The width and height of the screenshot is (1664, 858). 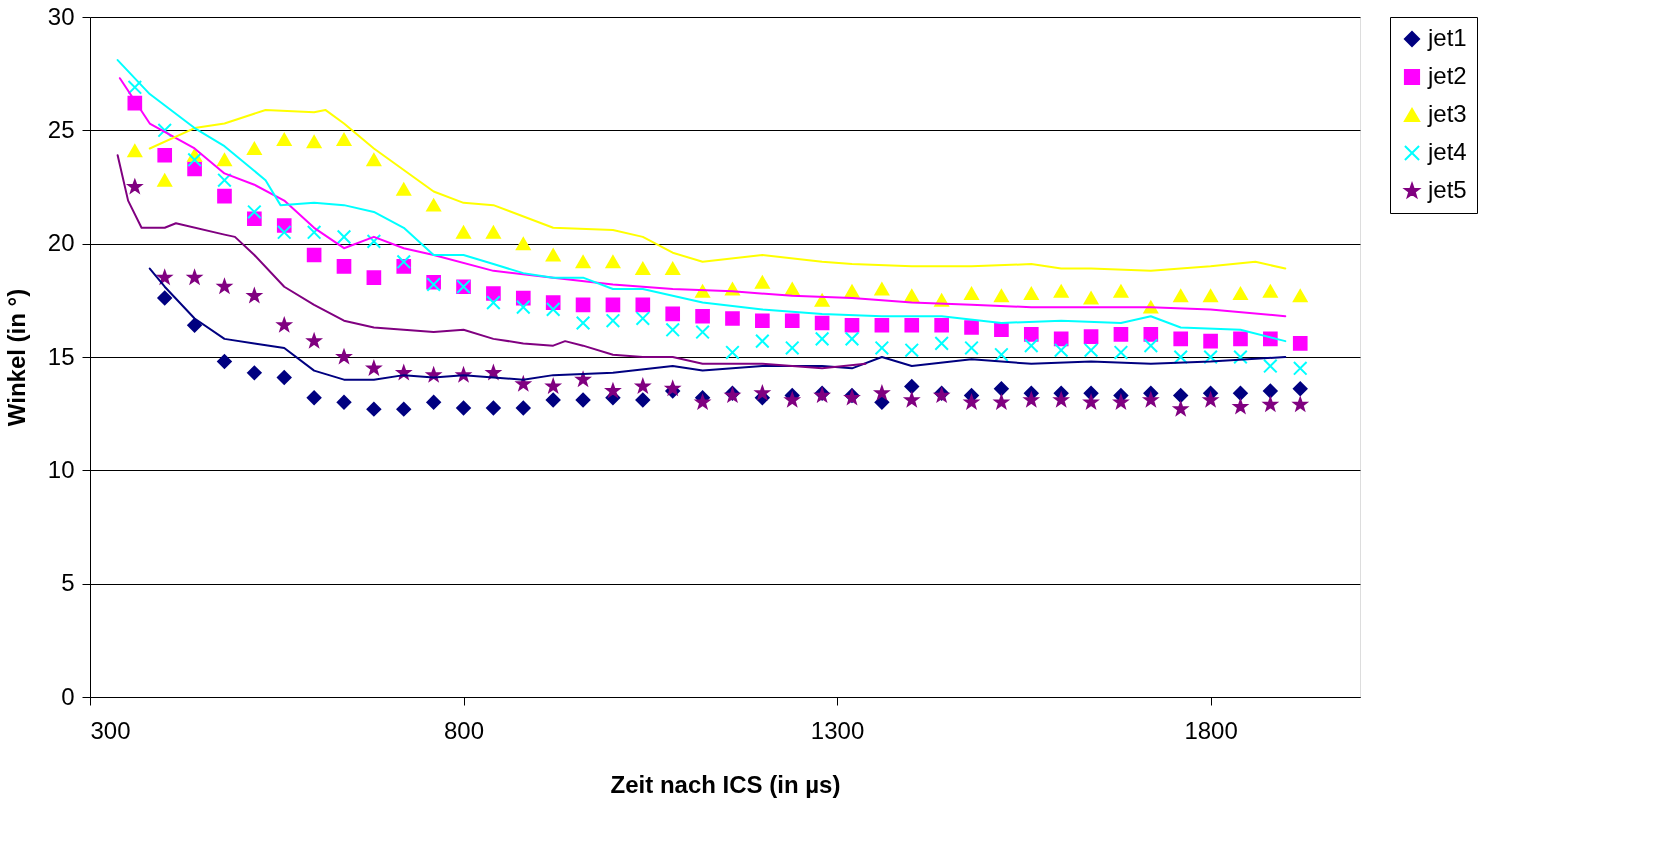 What do you see at coordinates (464, 730) in the screenshot?
I see `x-tick-label: 800` at bounding box center [464, 730].